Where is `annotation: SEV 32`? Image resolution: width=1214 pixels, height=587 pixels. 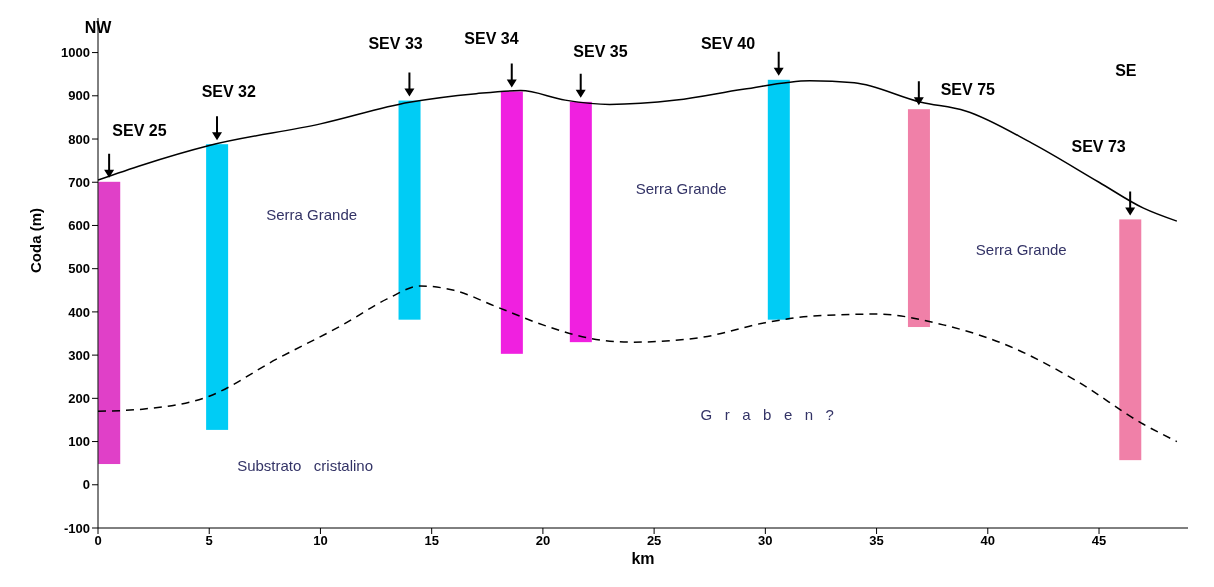
annotation: SEV 32 is located at coordinates (229, 91).